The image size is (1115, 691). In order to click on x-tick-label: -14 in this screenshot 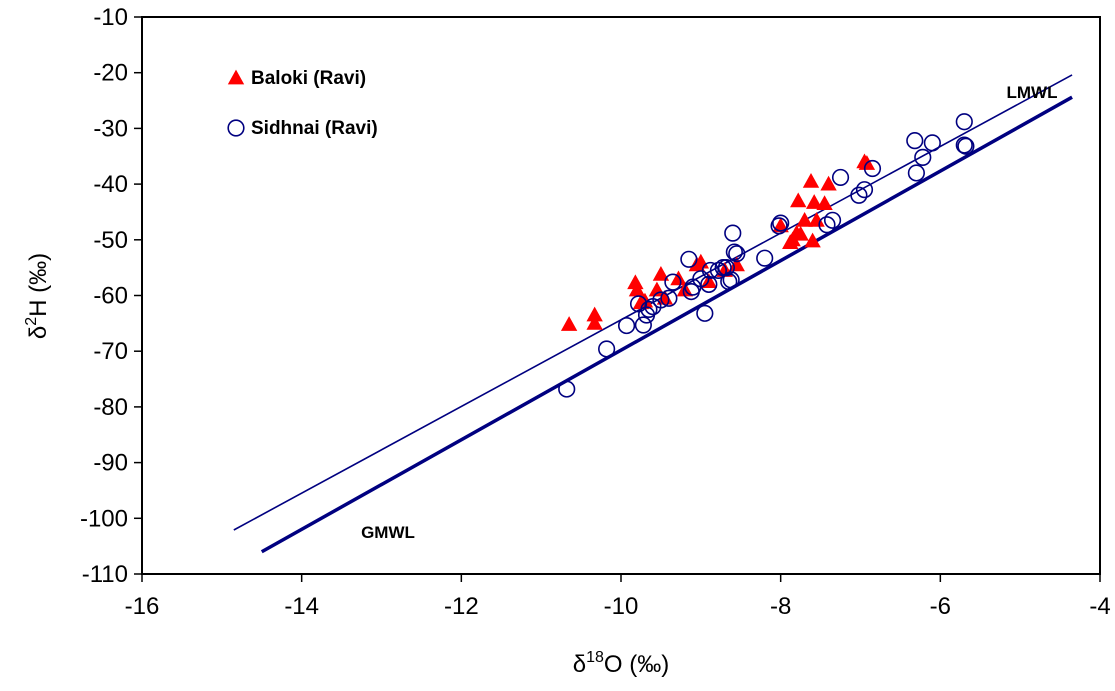, I will do `click(301, 606)`.